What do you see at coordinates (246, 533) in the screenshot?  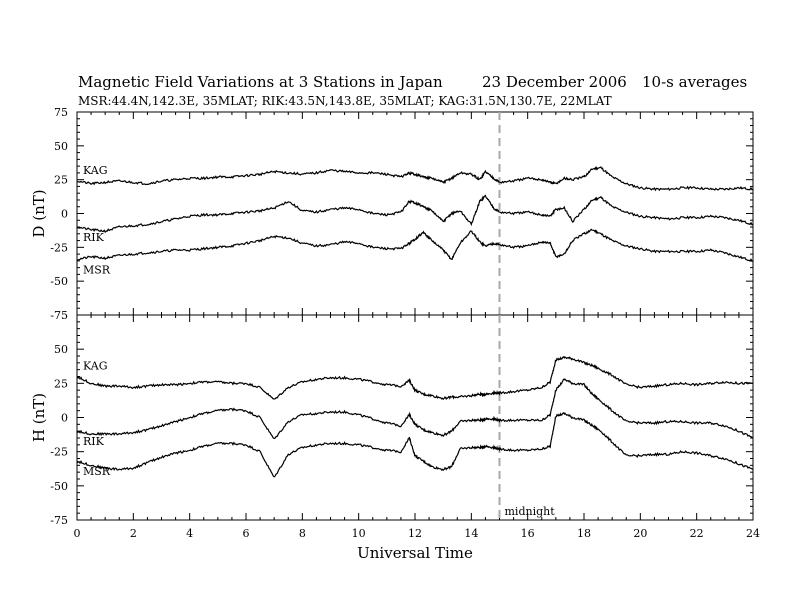 I see `x-tick-label: 6` at bounding box center [246, 533].